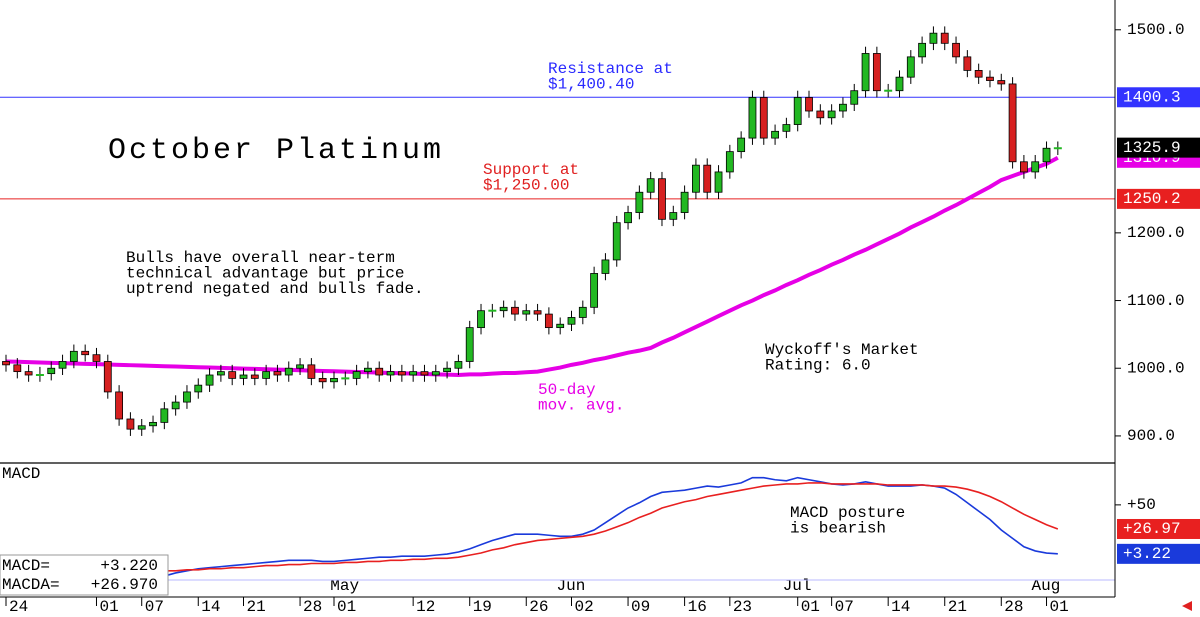  Describe the element at coordinates (1152, 529) in the screenshot. I see `end-label: +26.97` at that location.